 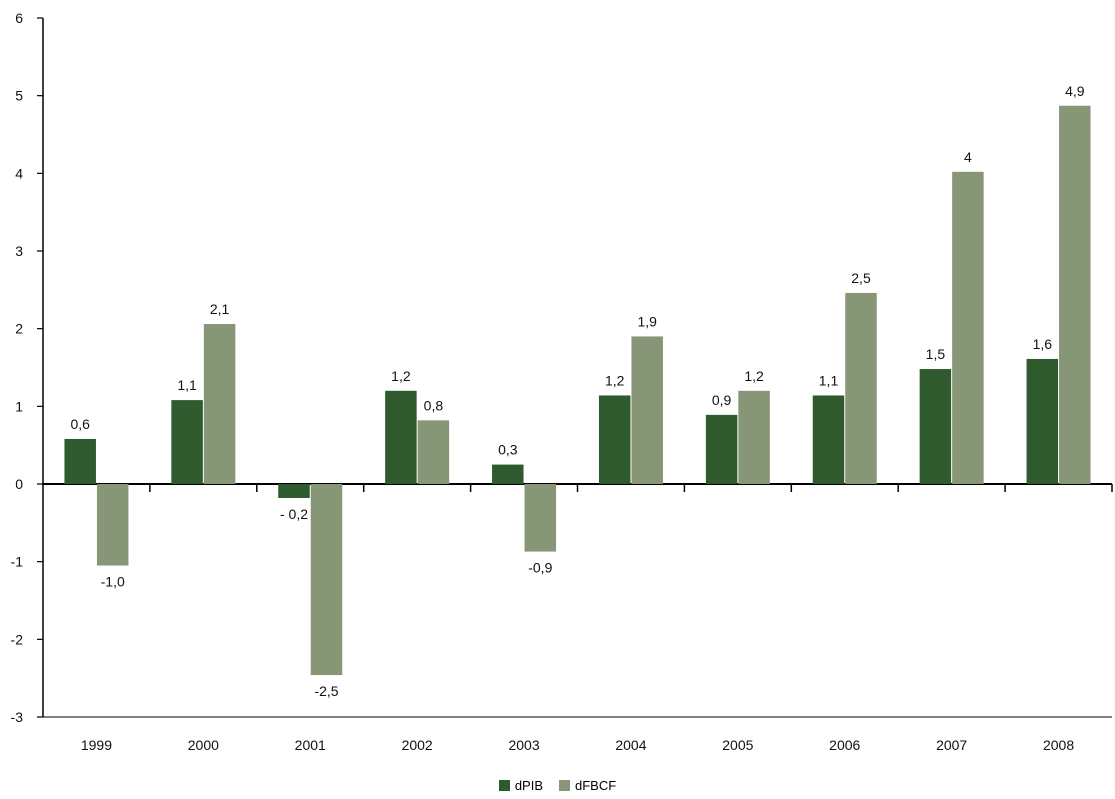 I want to click on y-tick-label: 3, so click(x=19, y=251).